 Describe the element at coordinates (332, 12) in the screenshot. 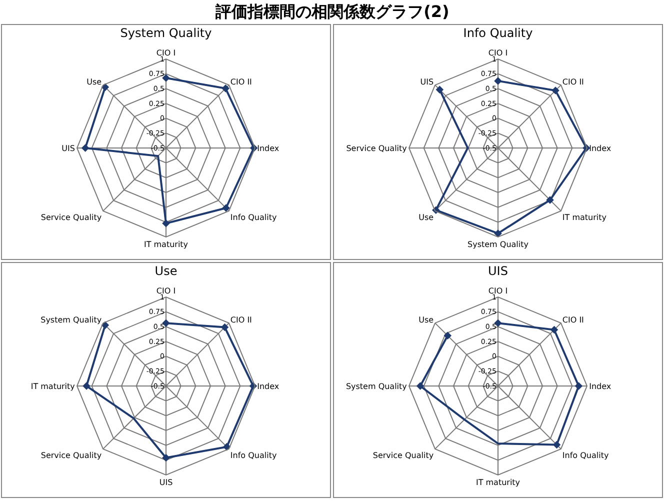

I see `text: 評価指標間の相関係数グラフ(2)` at that location.